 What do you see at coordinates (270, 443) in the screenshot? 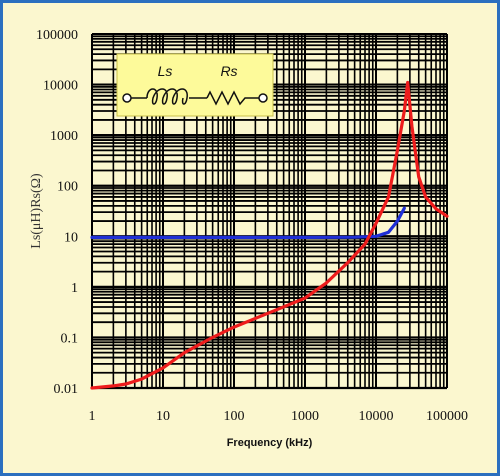
I see `x-axis-label: Frequency (kHz)` at bounding box center [270, 443].